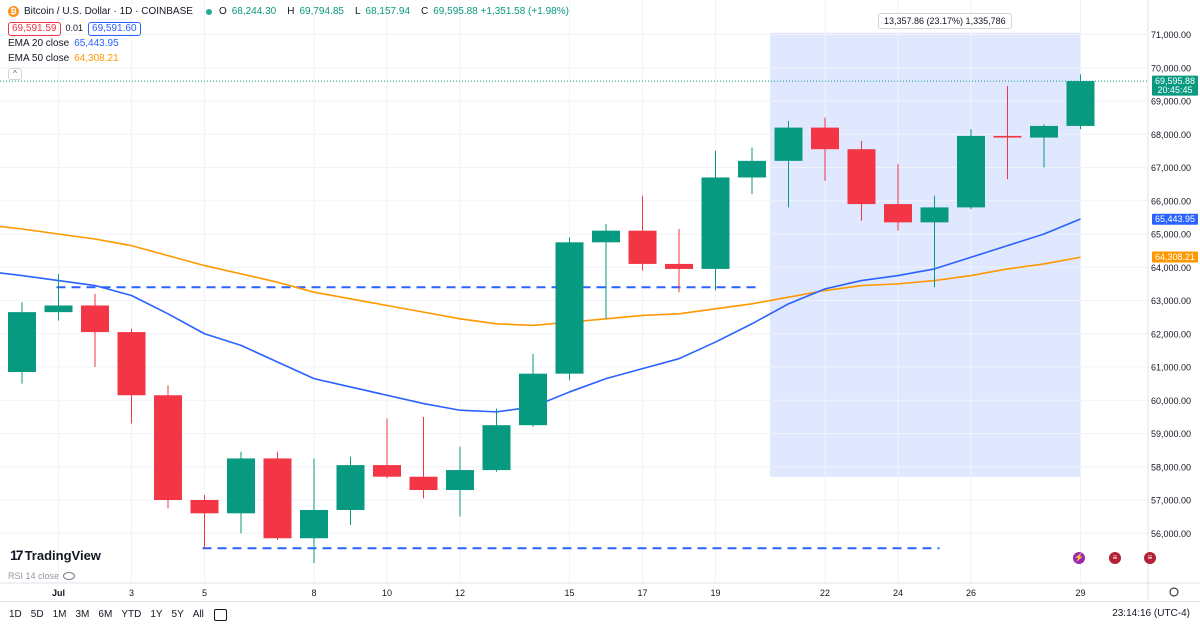 The height and width of the screenshot is (627, 1200). I want to click on timeframe-5y: 5Y, so click(177, 614).